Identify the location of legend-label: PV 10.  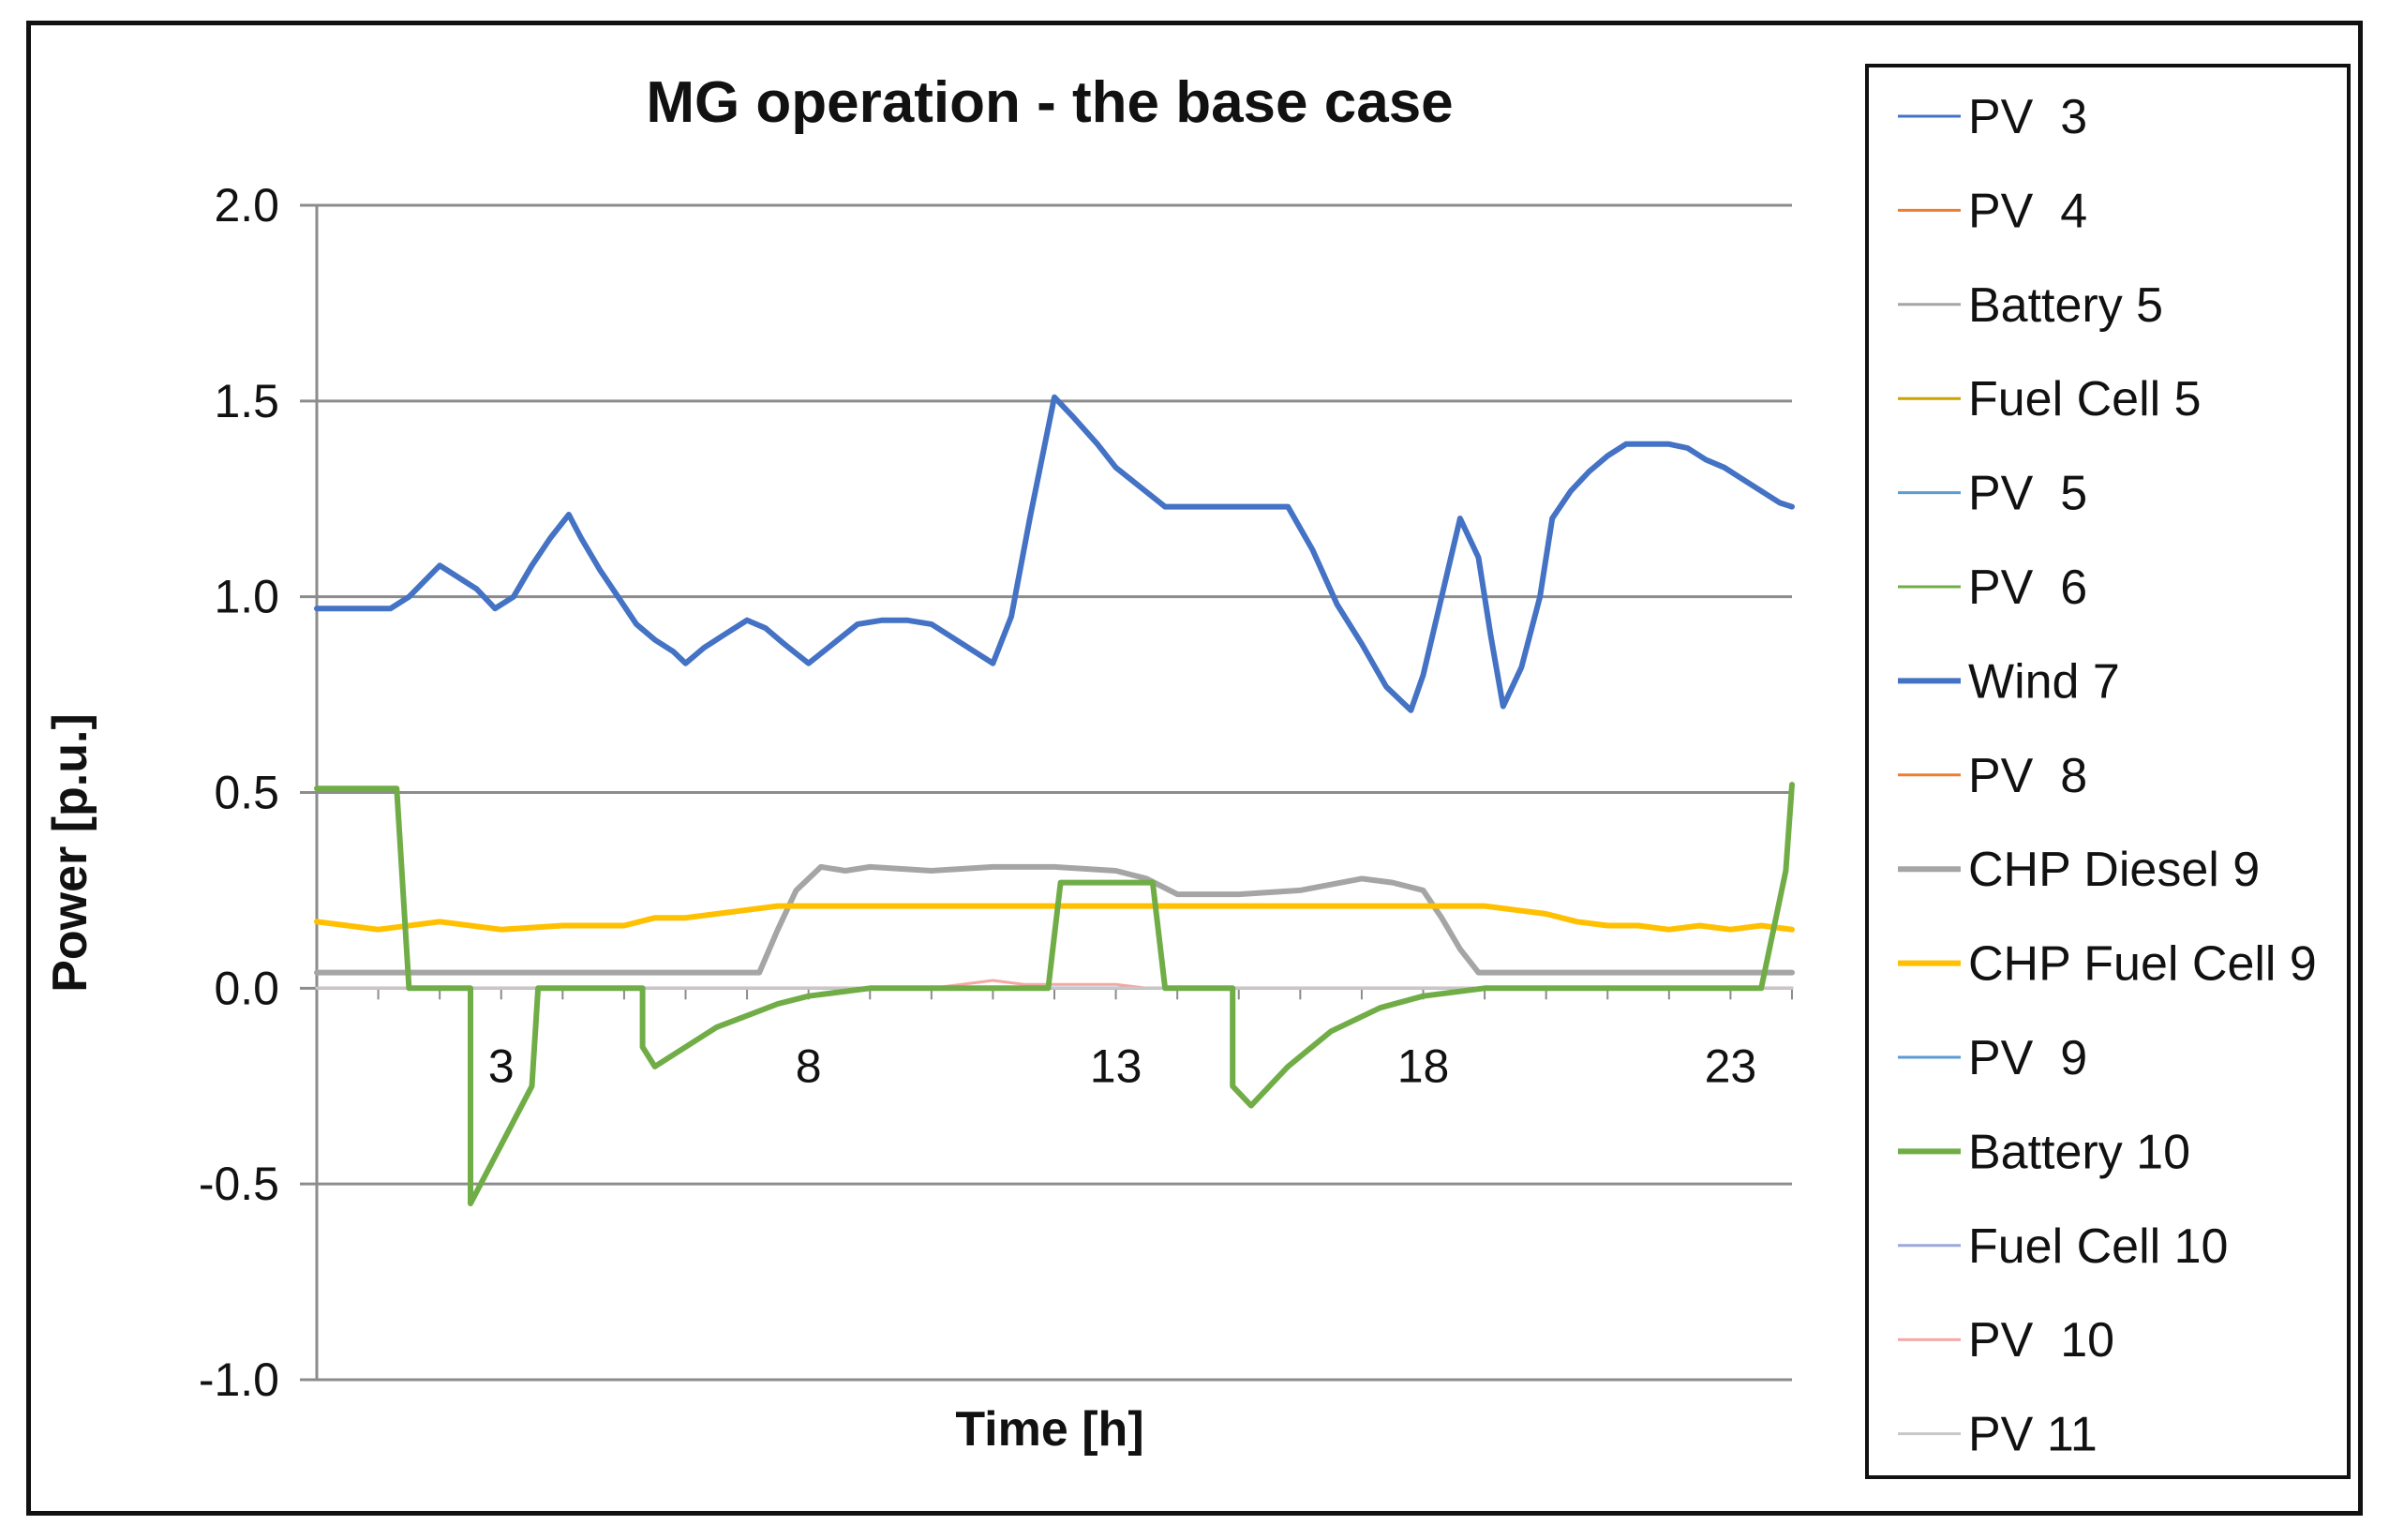
(2041, 1341).